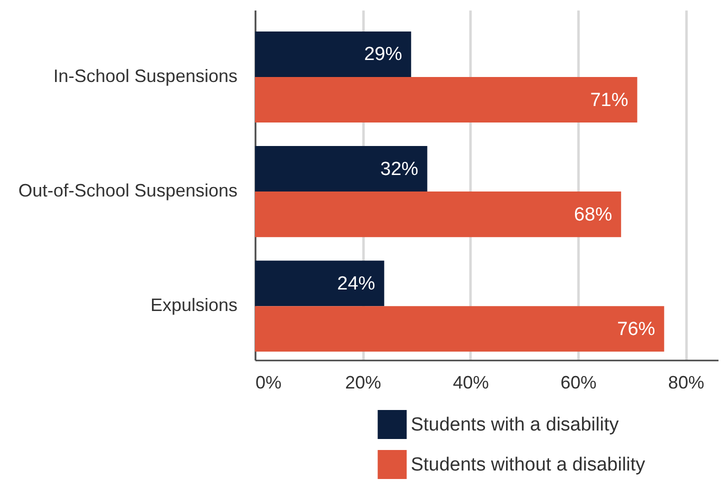 The width and height of the screenshot is (728, 485). I want to click on data-label: 68%, so click(593, 215).